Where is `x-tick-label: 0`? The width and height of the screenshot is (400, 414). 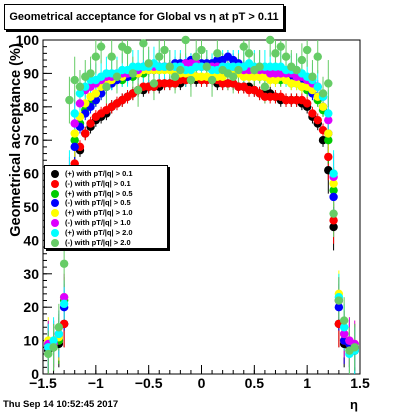 x-tick-label: 0 is located at coordinates (202, 383).